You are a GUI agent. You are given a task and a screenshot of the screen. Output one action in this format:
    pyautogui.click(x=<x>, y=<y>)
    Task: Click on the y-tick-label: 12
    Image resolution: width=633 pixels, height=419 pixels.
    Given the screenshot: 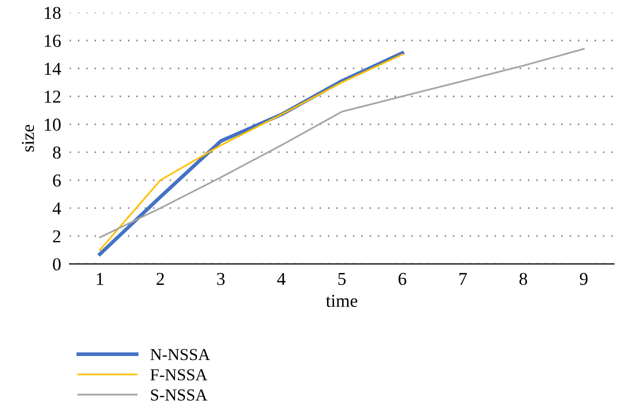 What is the action you would take?
    pyautogui.click(x=52, y=96)
    